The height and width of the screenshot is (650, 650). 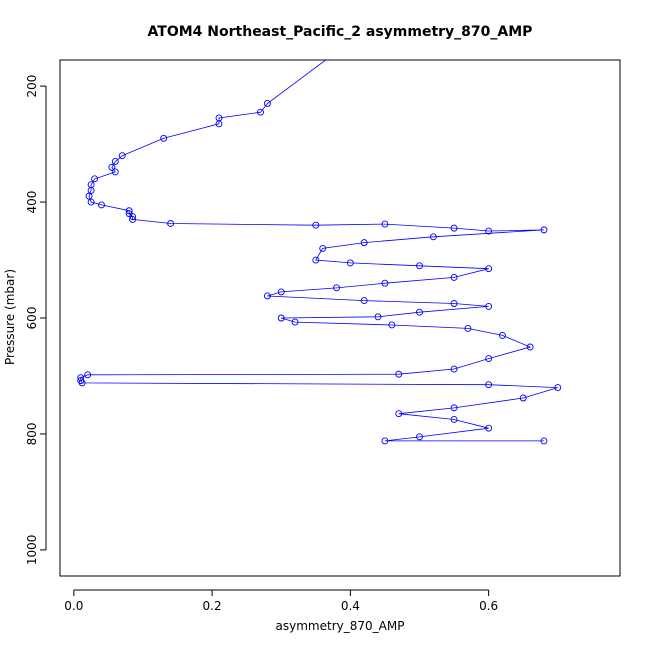 I want to click on y-tick-label: 600, so click(x=32, y=318).